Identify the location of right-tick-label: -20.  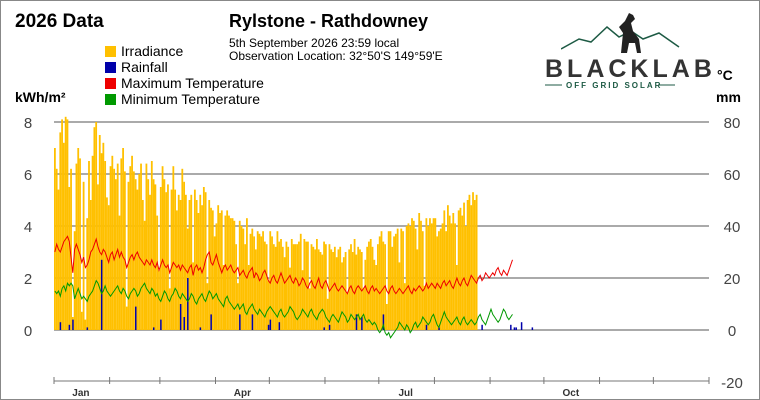
(732, 383).